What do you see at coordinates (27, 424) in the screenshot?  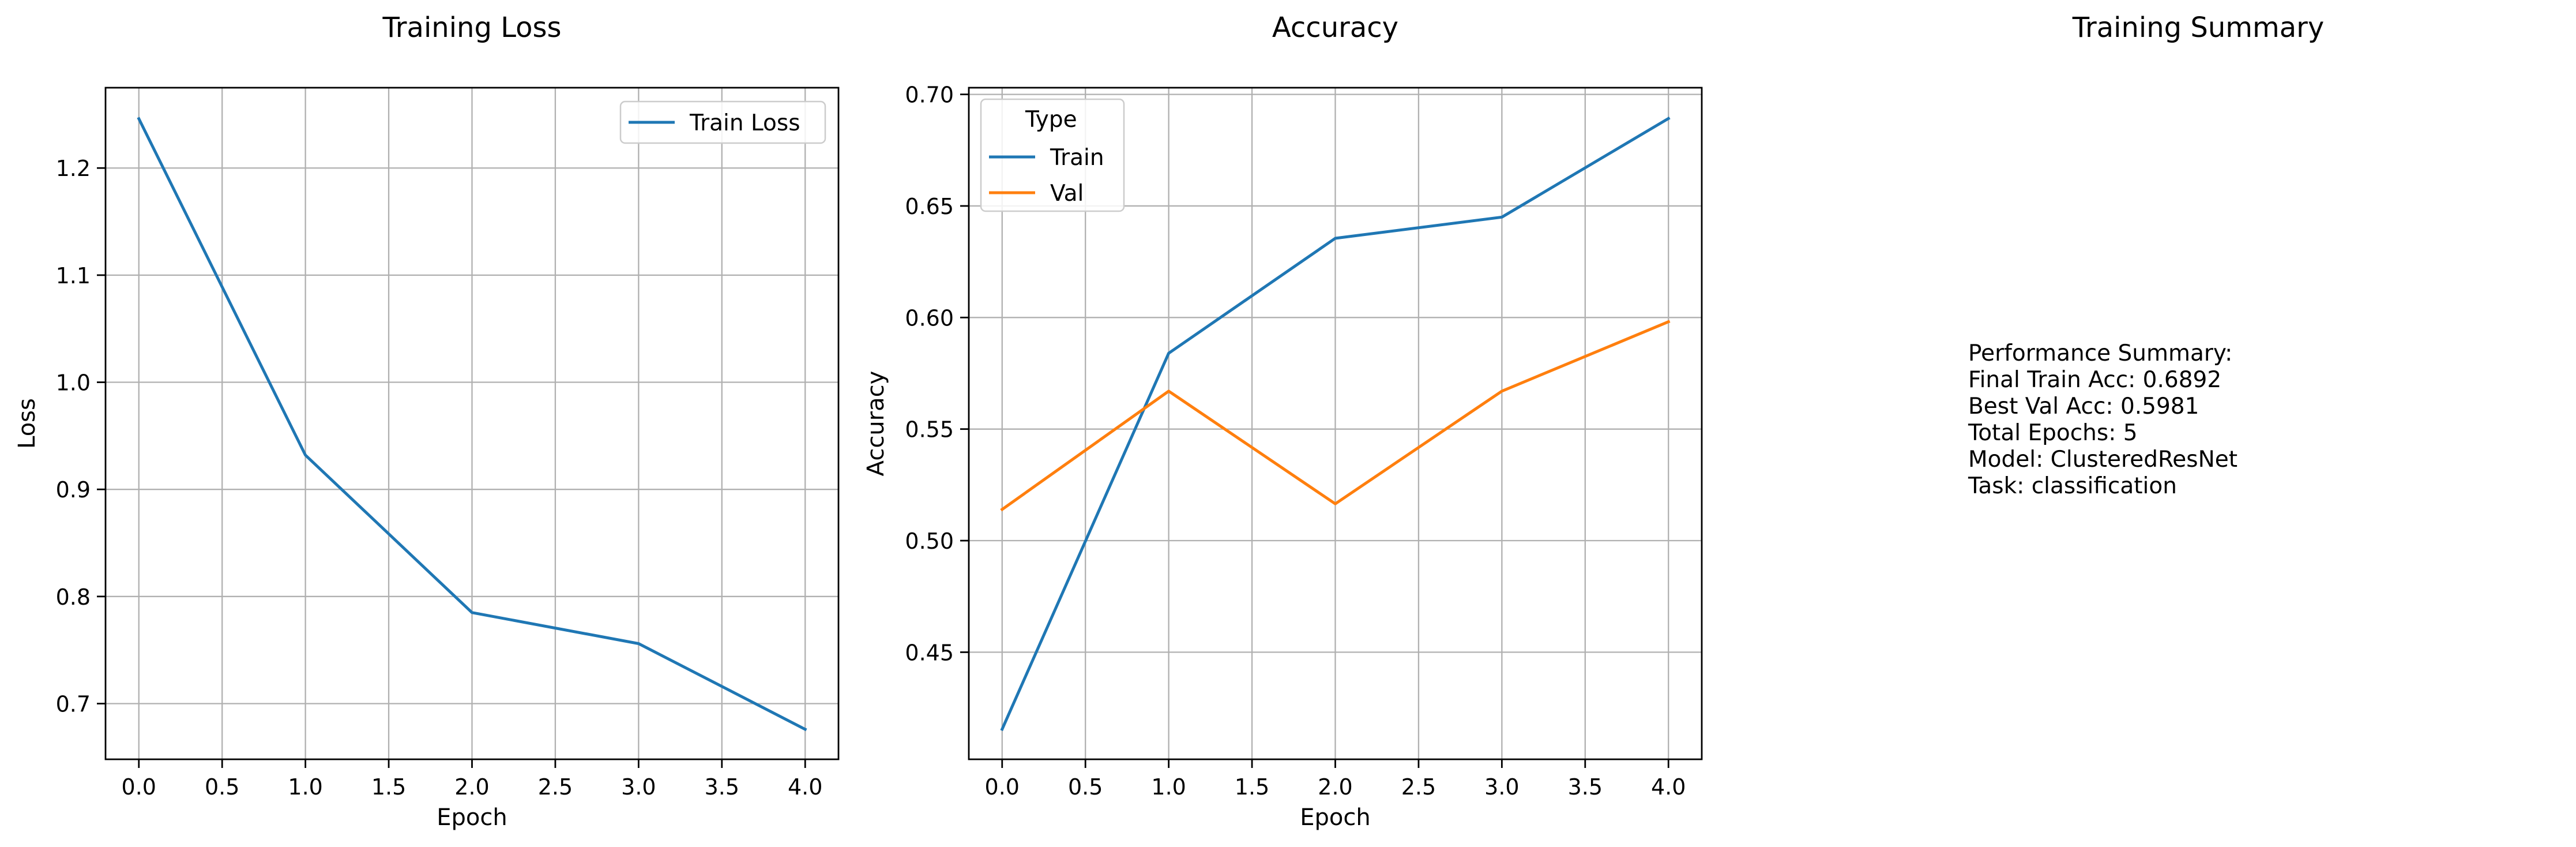 I see `y-axis-label: Loss` at bounding box center [27, 424].